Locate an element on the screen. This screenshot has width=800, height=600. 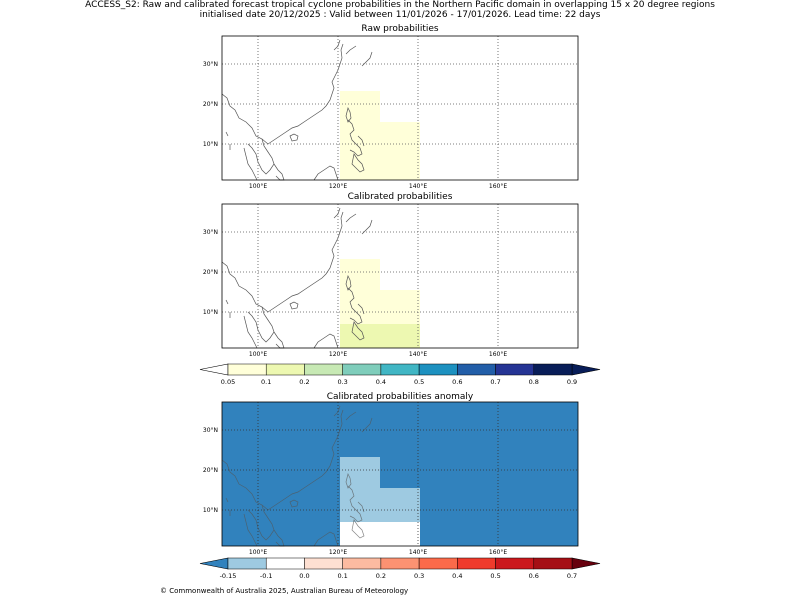
colorbar-probabilities: 0.05 0.1 0.2 0.3 0.4 0.5 0.6 0.7 0.8 0.9 is located at coordinates (400, 374).